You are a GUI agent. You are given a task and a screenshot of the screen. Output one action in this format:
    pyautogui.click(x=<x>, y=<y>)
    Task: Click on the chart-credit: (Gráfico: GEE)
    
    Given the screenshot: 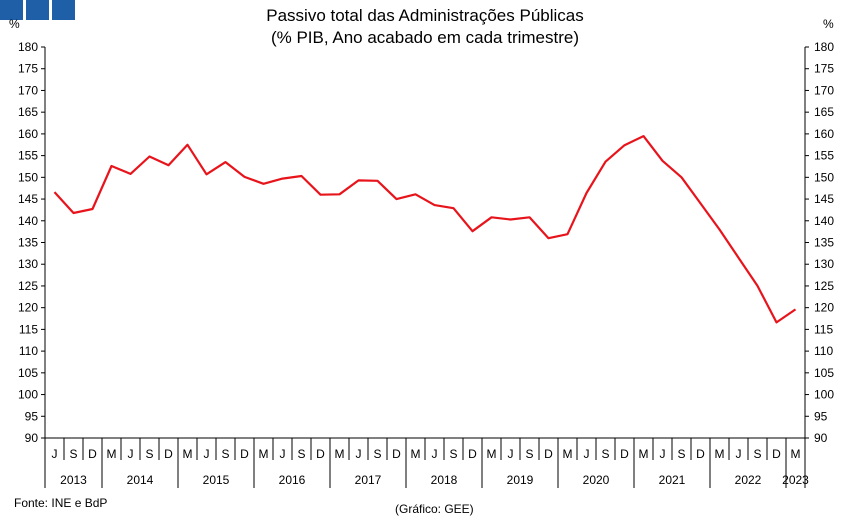 What is the action you would take?
    pyautogui.click(x=434, y=509)
    